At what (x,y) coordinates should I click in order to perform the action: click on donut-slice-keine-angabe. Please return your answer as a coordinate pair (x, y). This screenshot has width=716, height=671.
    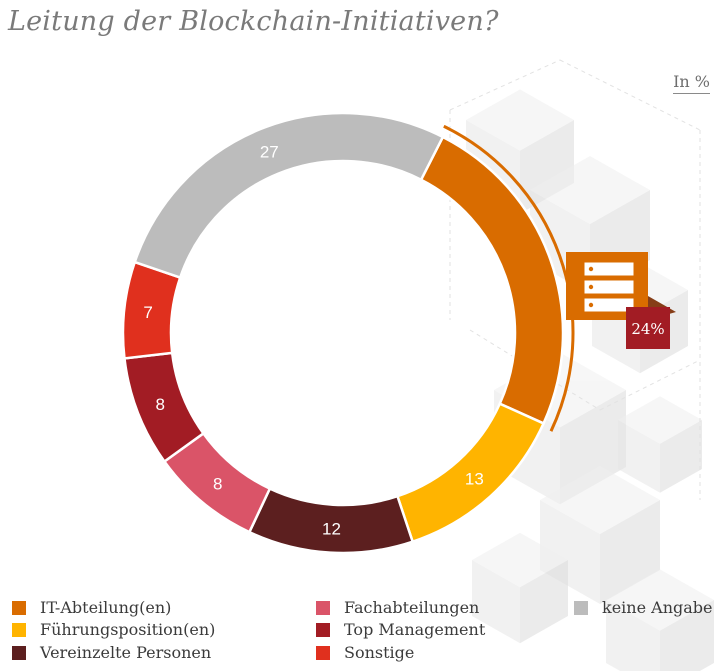
    Looking at the image, I should click on (289, 195).